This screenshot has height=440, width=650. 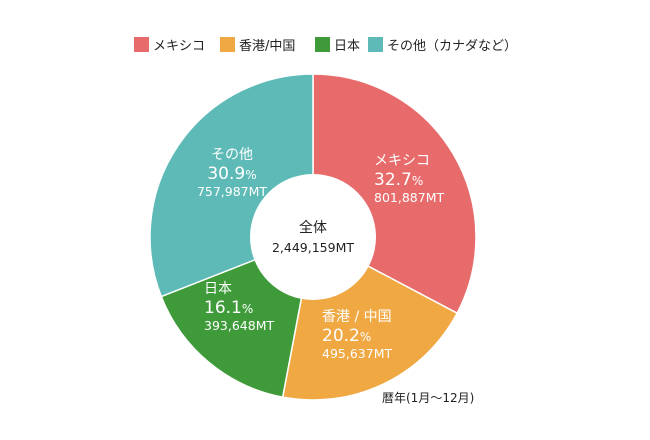 I want to click on slice-2-label: 香港 / 中国, so click(x=357, y=317).